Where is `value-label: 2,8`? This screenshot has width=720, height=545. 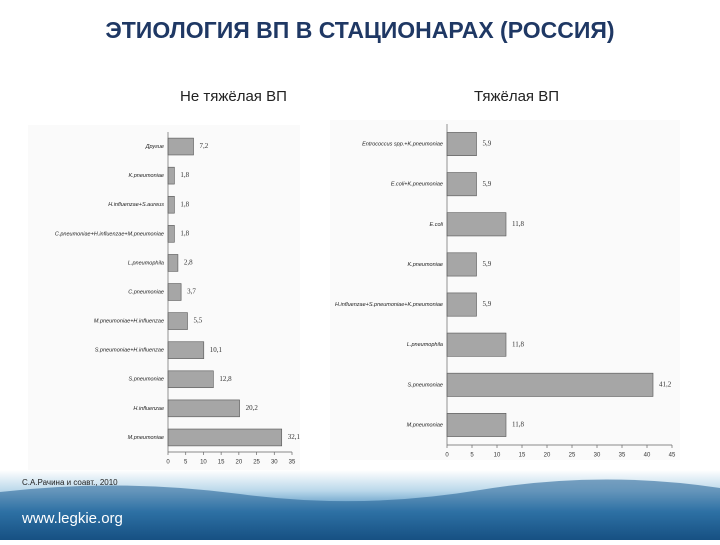
value-label: 2,8 is located at coordinates (188, 263).